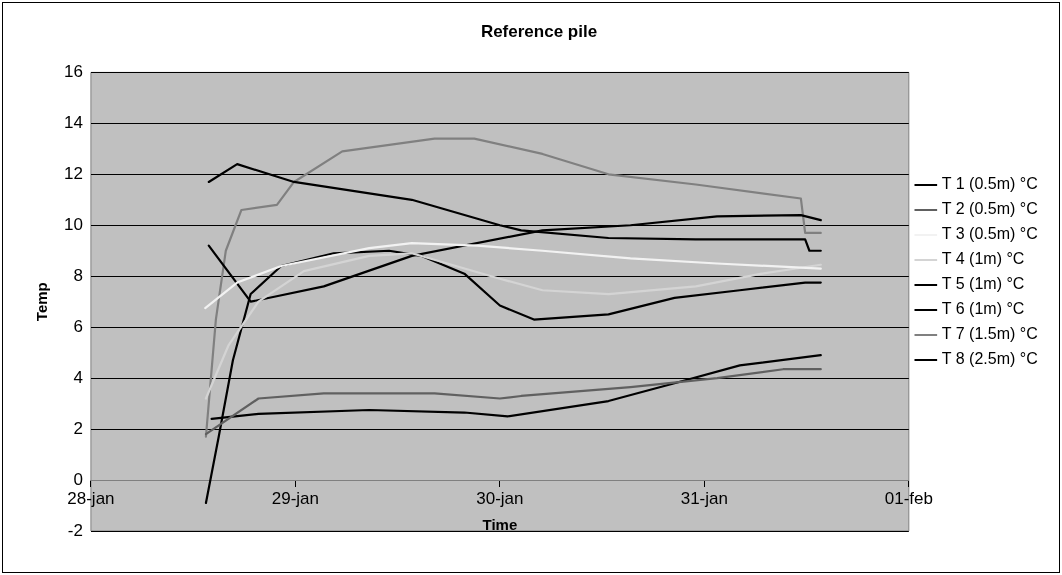 This screenshot has width=1062, height=575. What do you see at coordinates (983, 259) in the screenshot?
I see `legend-label: T 4 (1m) °C` at bounding box center [983, 259].